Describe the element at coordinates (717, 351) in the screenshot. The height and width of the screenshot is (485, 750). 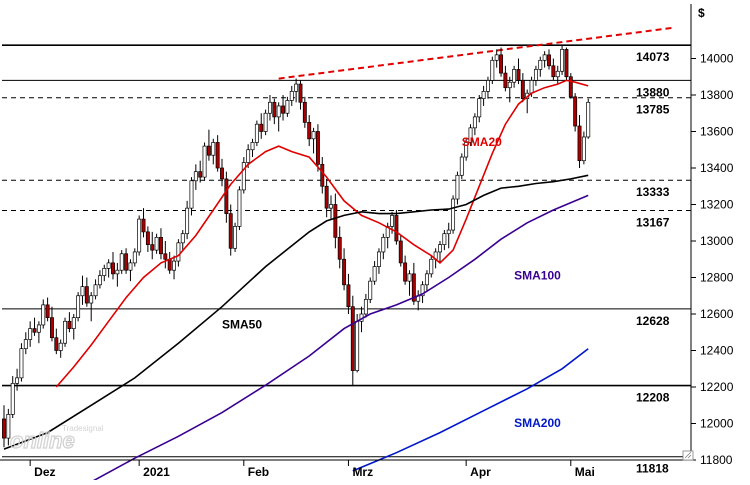
I see `y-tick-label-3: 12400` at that location.